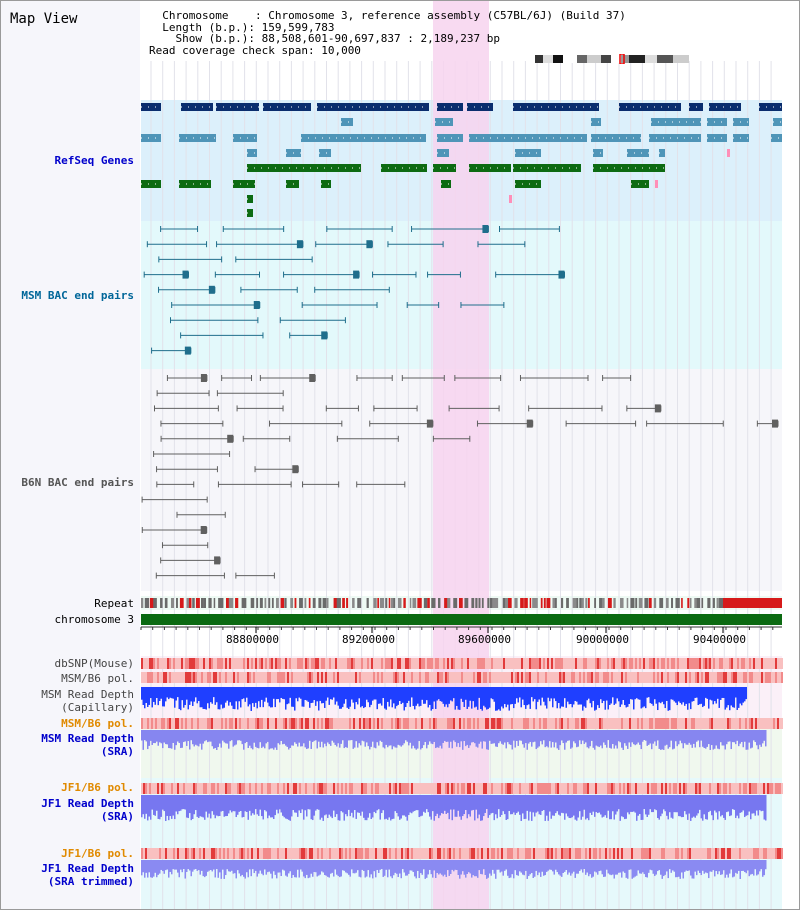  I want to click on chromosome-ideogram, so click(610, 59).